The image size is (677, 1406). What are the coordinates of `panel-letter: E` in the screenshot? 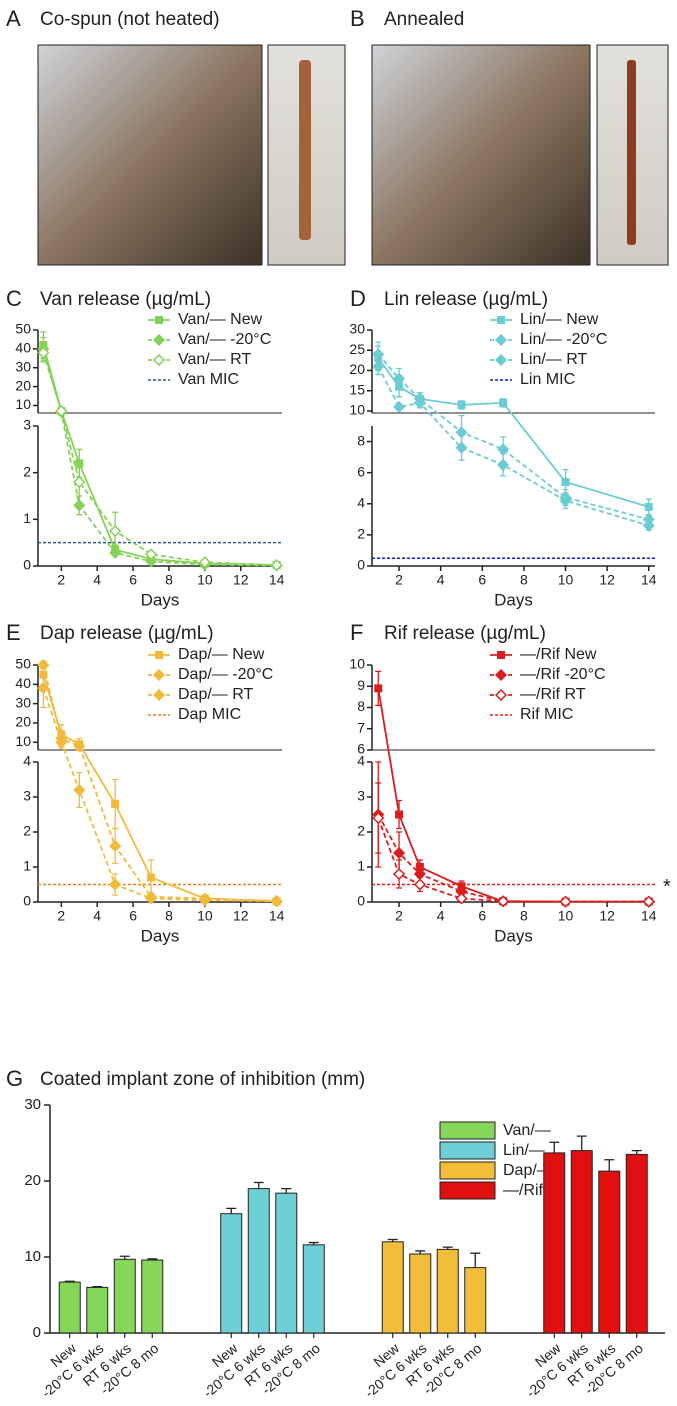 It's located at (13, 632).